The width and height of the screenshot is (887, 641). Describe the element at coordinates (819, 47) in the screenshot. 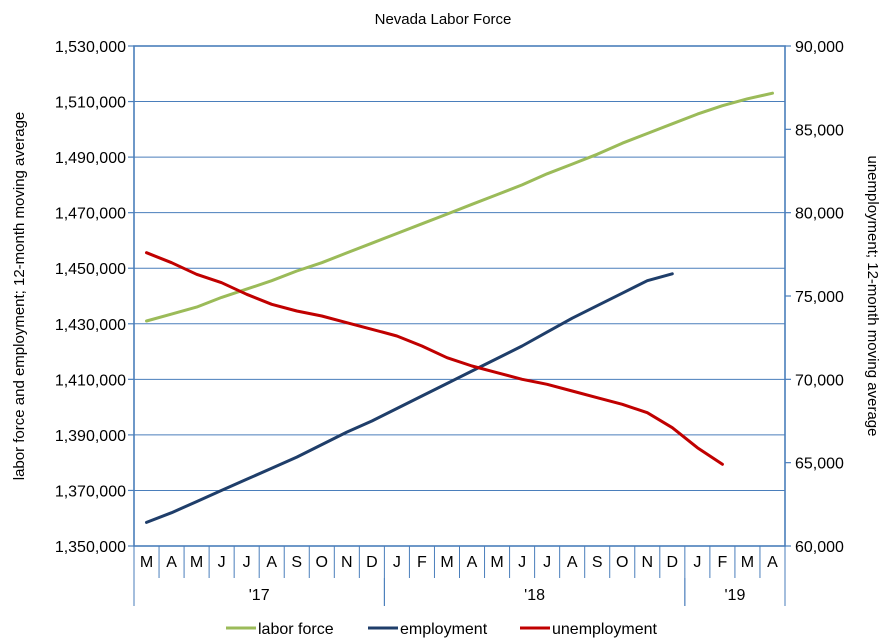

I see `right-tick-label: 90,000` at that location.